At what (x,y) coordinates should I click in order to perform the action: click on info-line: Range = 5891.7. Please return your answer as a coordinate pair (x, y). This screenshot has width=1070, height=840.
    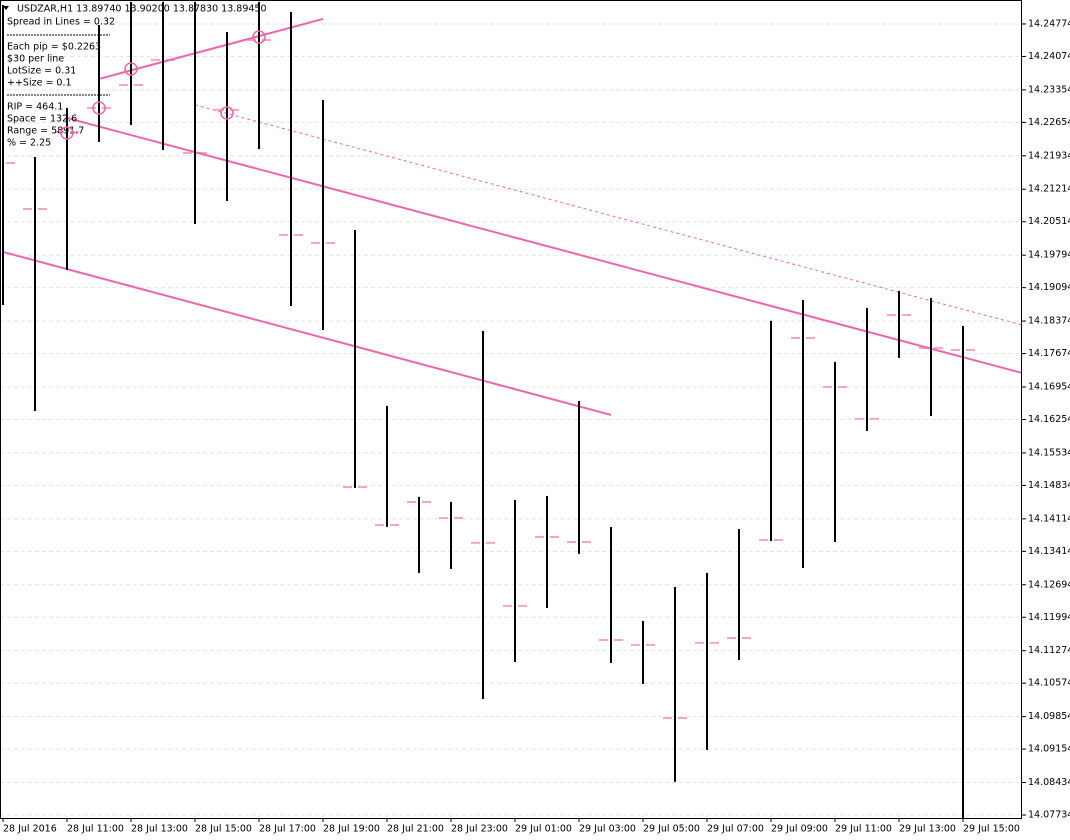
    Looking at the image, I should click on (45, 131).